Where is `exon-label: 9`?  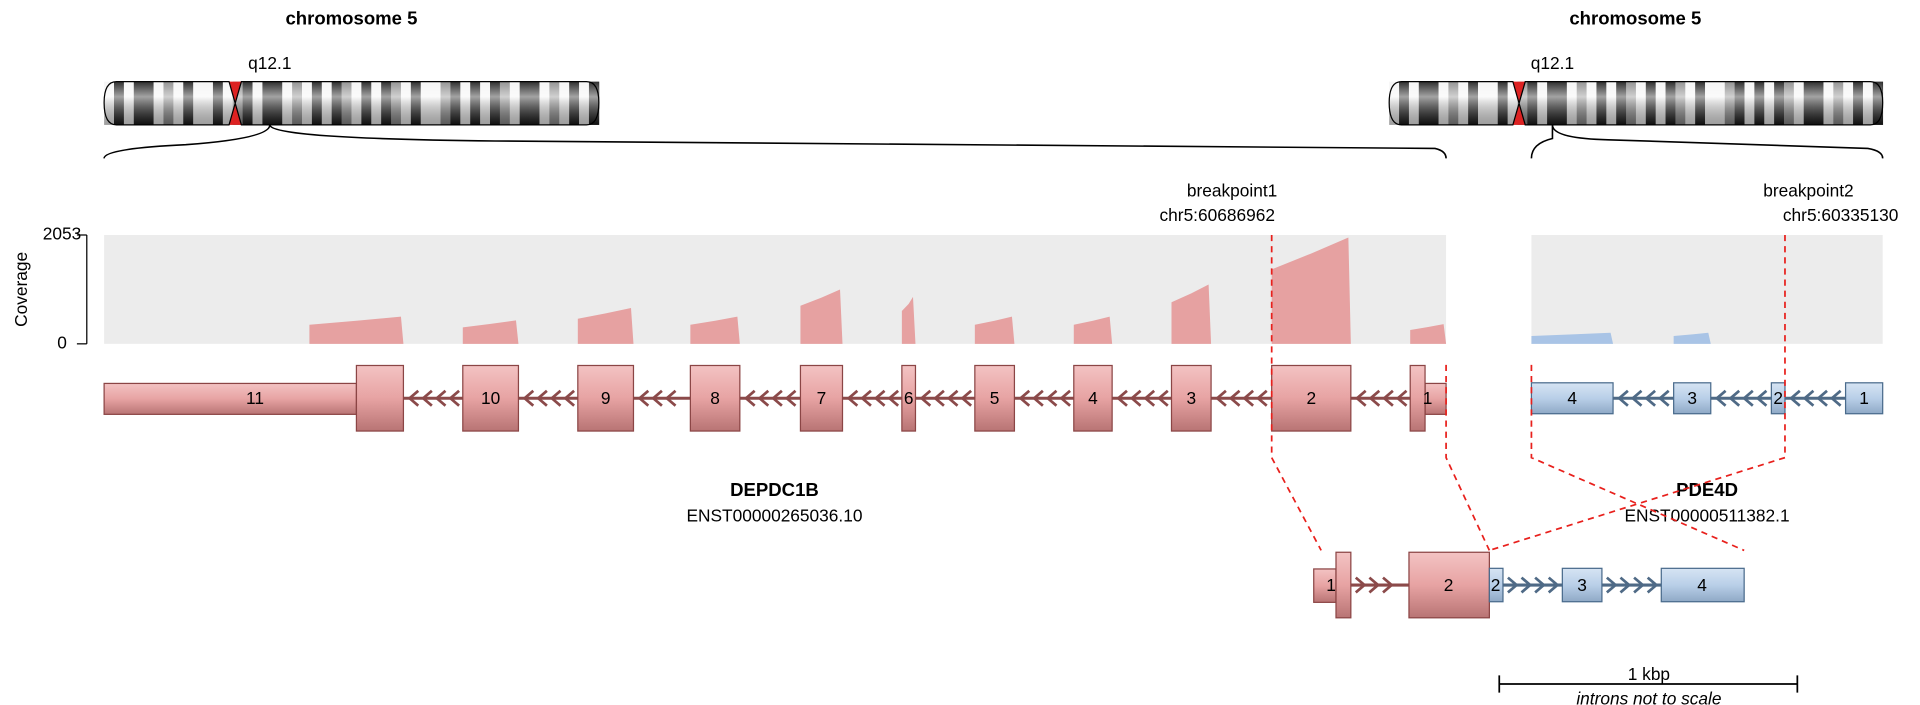 exon-label: 9 is located at coordinates (606, 398).